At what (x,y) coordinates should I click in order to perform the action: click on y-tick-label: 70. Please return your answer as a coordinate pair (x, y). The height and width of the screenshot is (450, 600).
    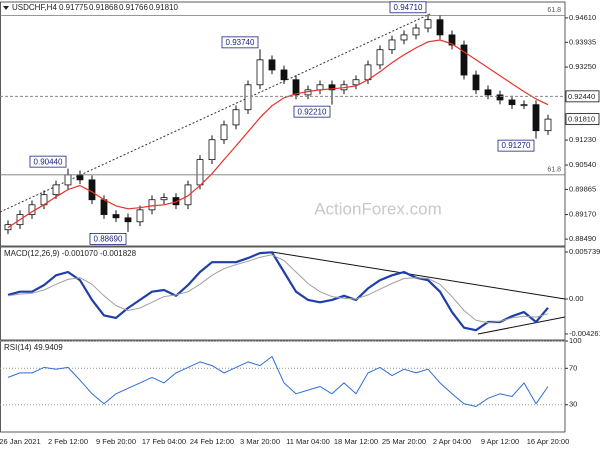
    Looking at the image, I should click on (573, 367).